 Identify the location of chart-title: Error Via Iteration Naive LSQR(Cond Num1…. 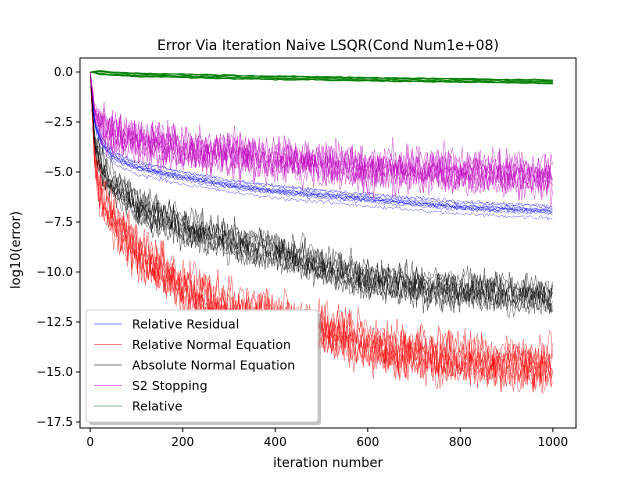
(328, 46).